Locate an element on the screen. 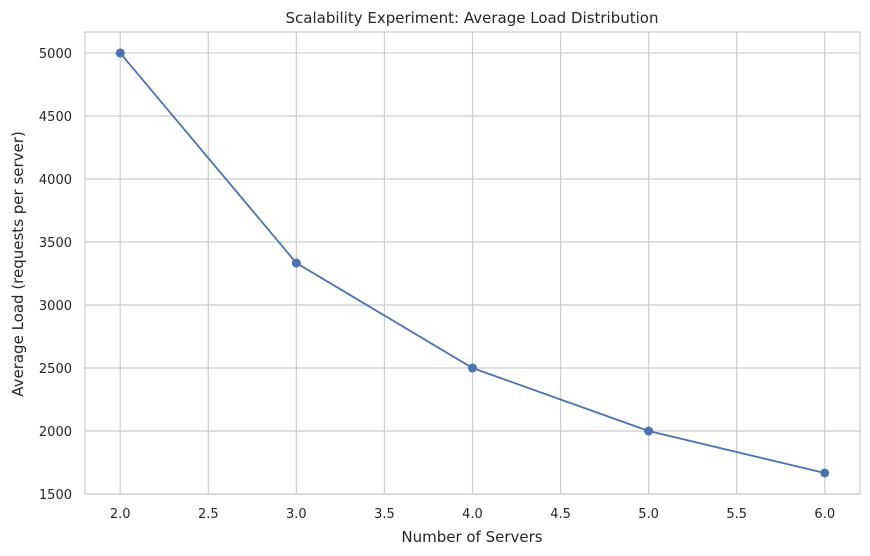 The width and height of the screenshot is (870, 556). x-tick-label: 4.5 is located at coordinates (560, 514).